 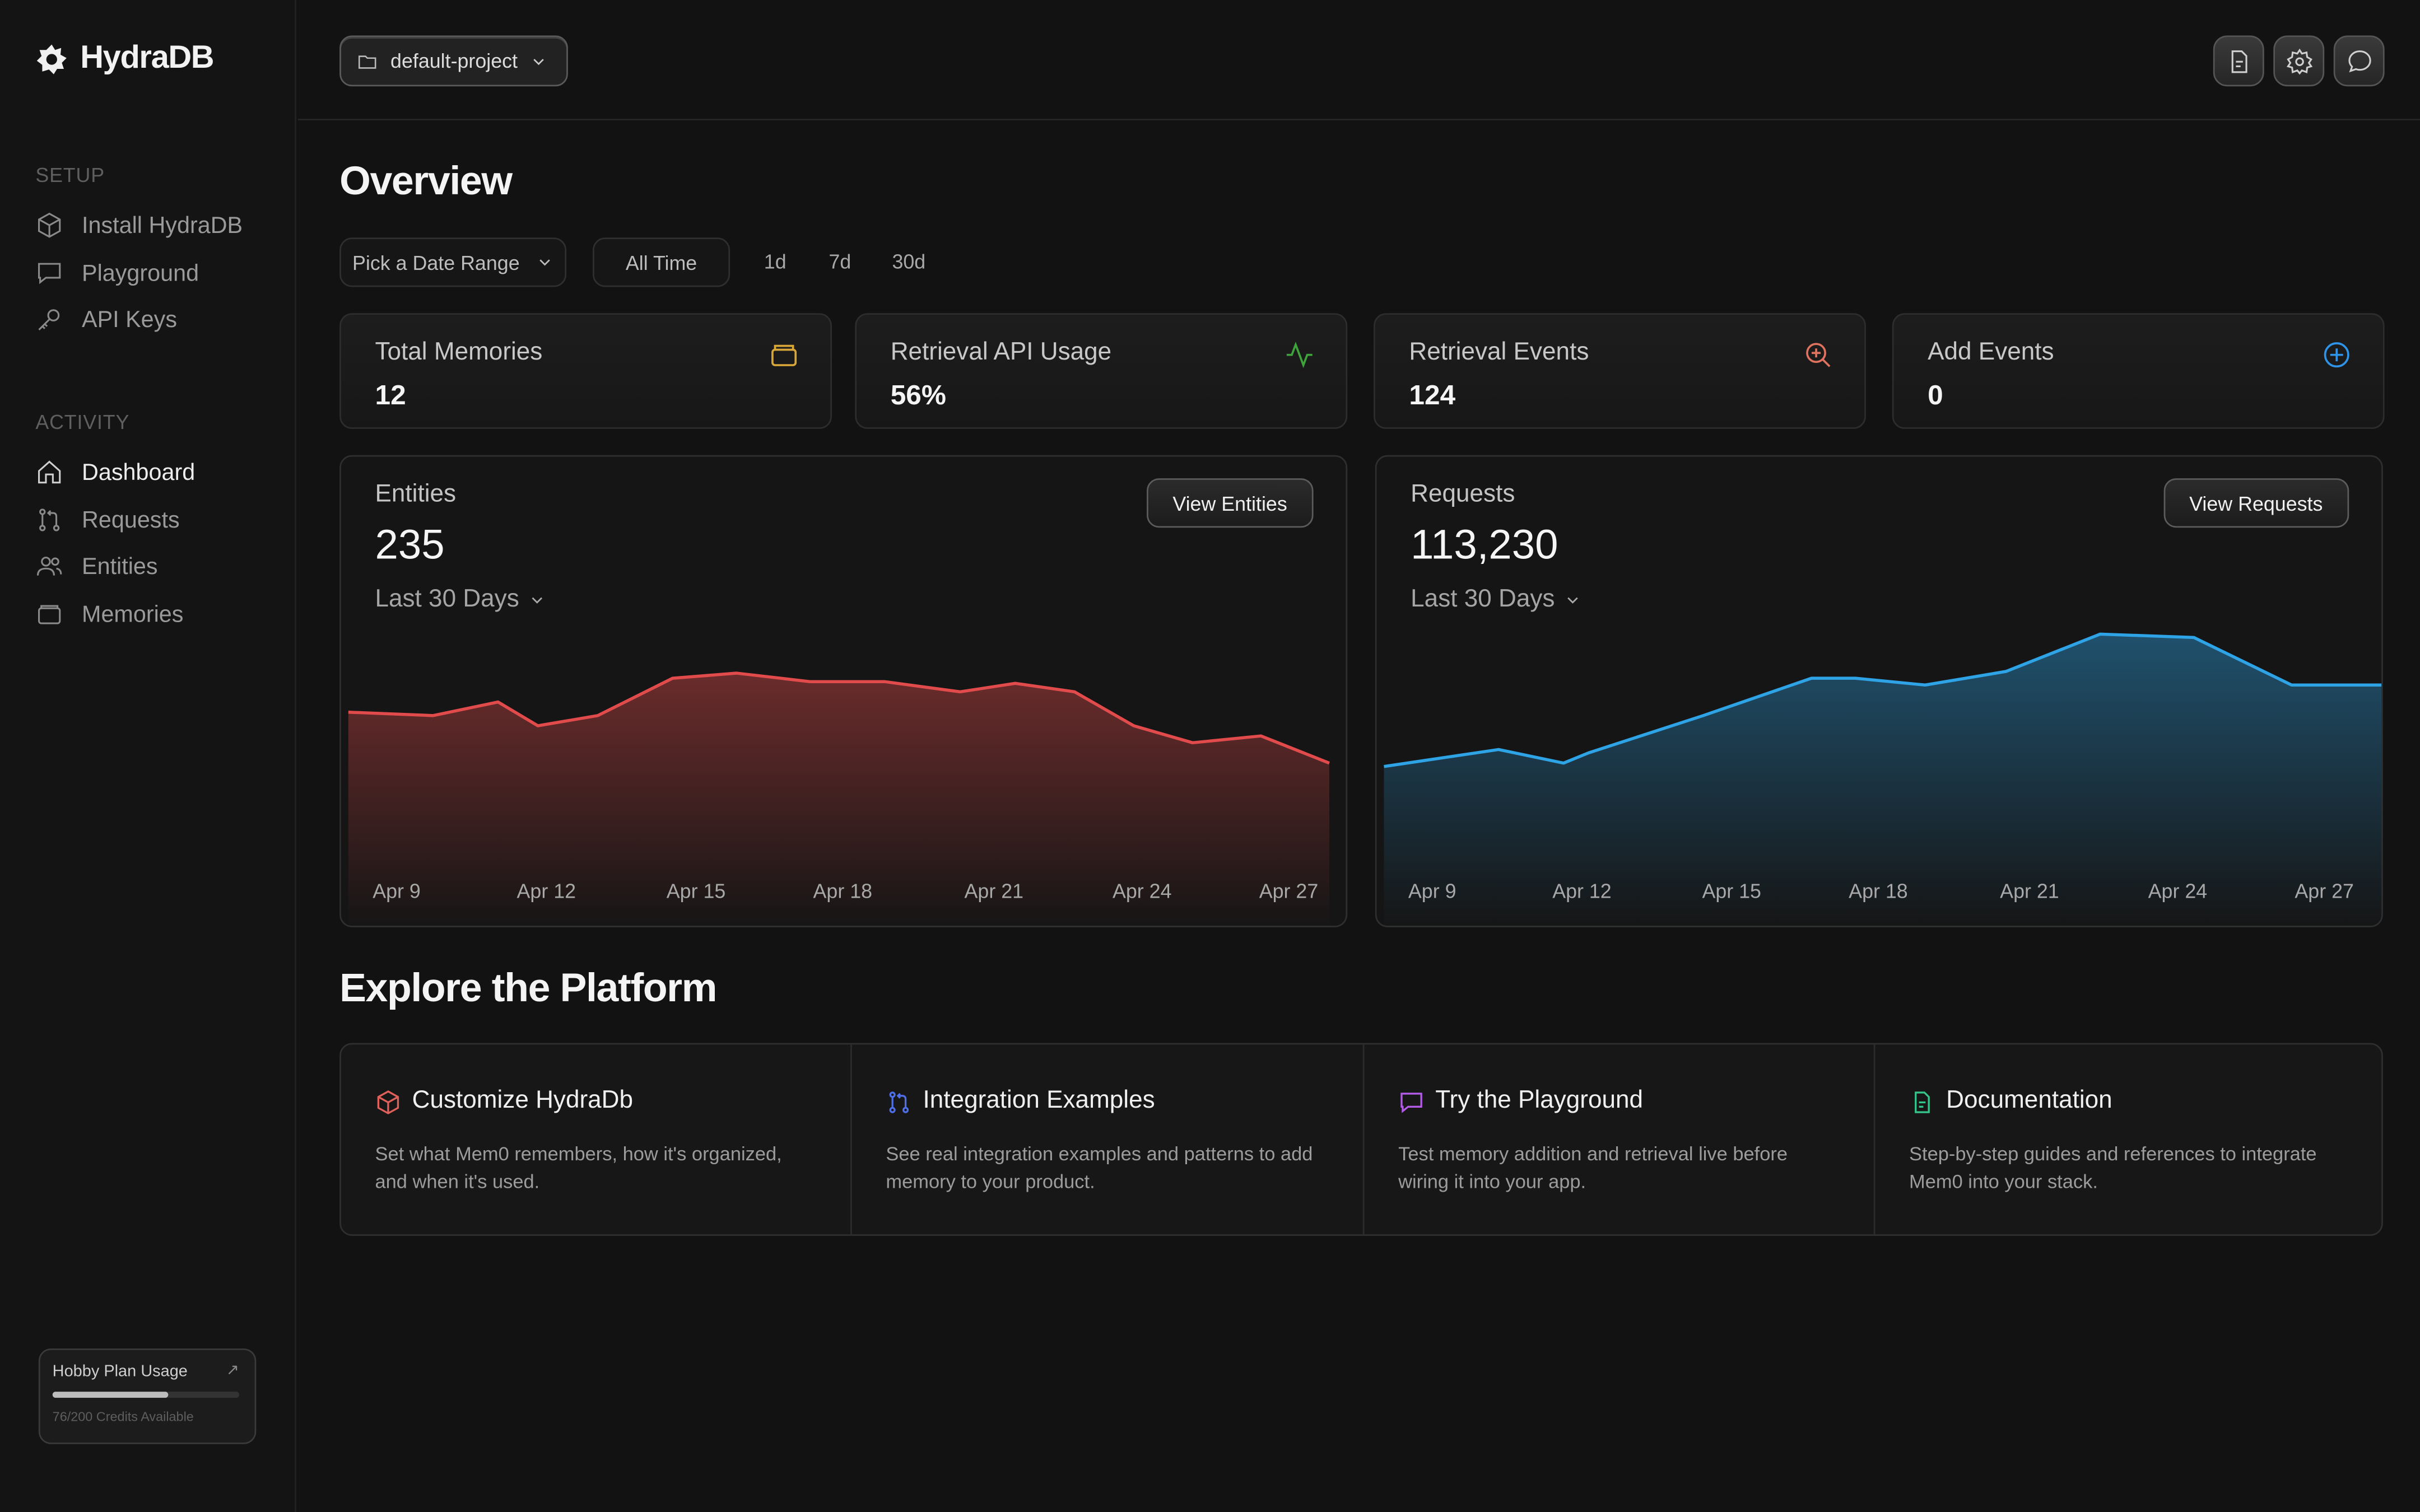 What do you see at coordinates (2238, 61) in the screenshot?
I see `docs-button` at bounding box center [2238, 61].